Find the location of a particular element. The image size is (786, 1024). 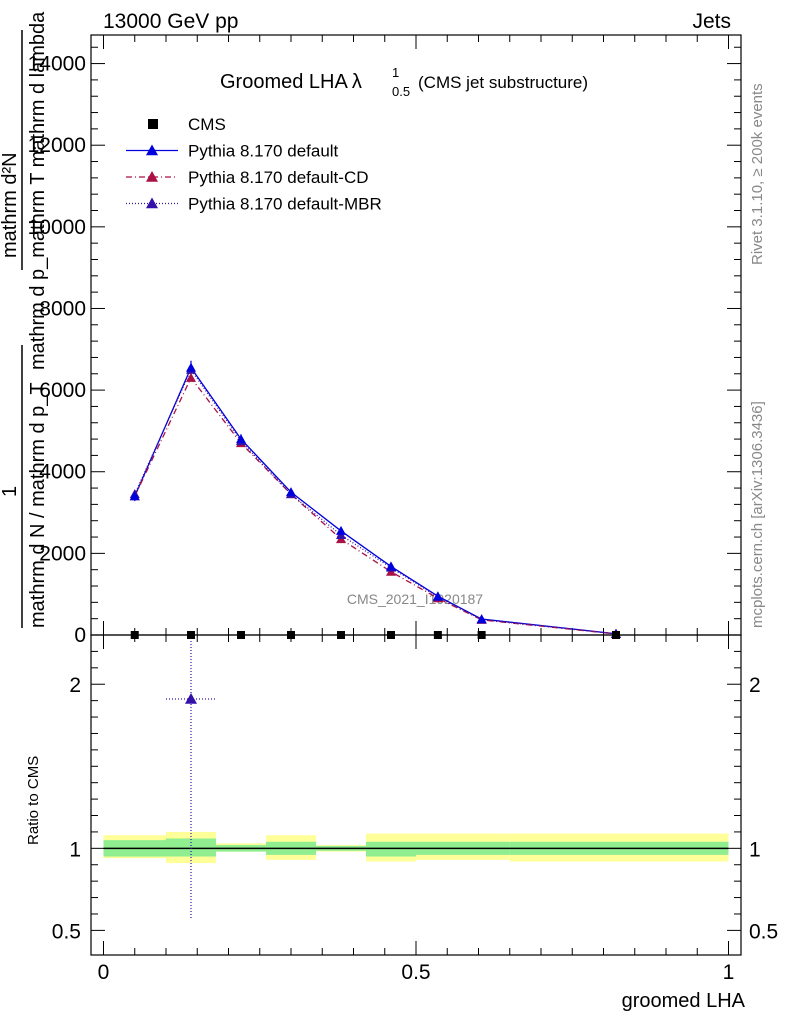

title-note: (CMS jet substructure) is located at coordinates (503, 82).